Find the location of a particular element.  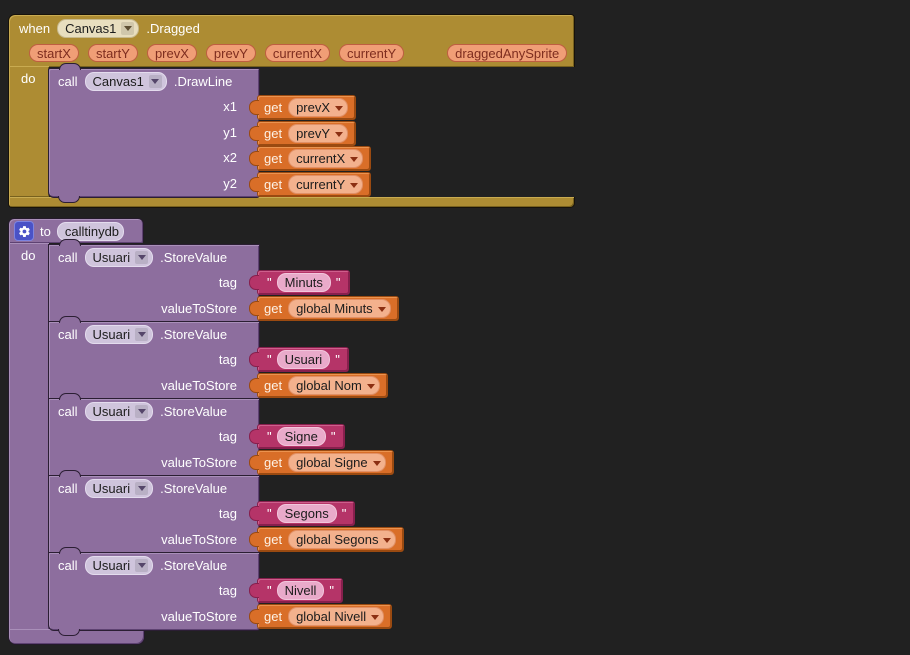

text-string-block: " Nivell " is located at coordinates (296, 590).